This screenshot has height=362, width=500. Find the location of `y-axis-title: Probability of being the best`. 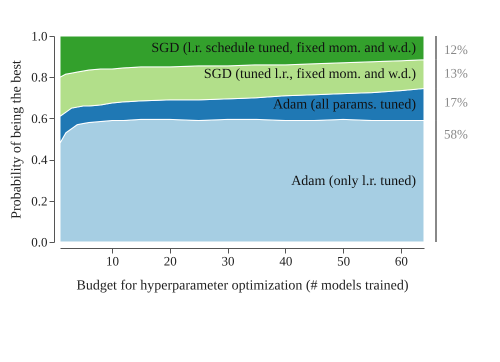

y-axis-title: Probability of being the best is located at coordinates (16, 139).